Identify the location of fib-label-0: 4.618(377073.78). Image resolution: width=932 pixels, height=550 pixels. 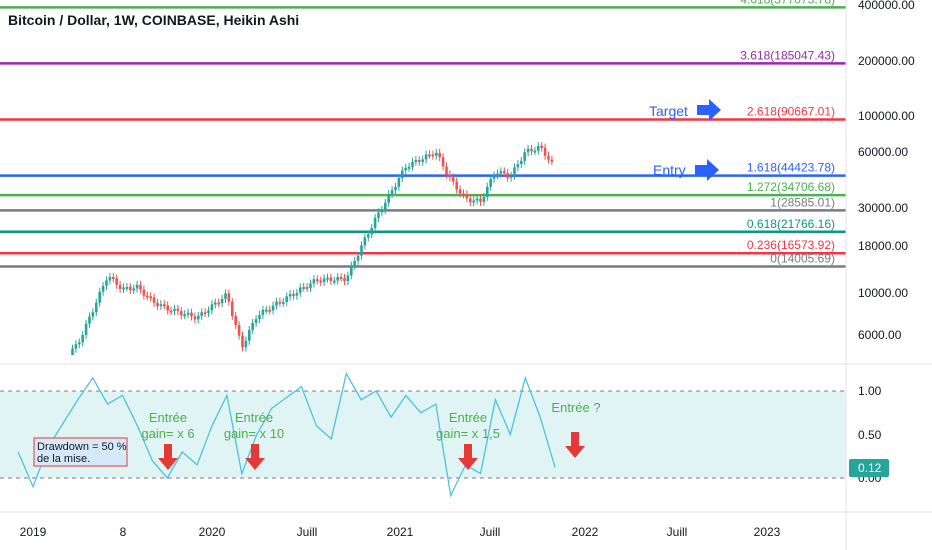
(787, 3).